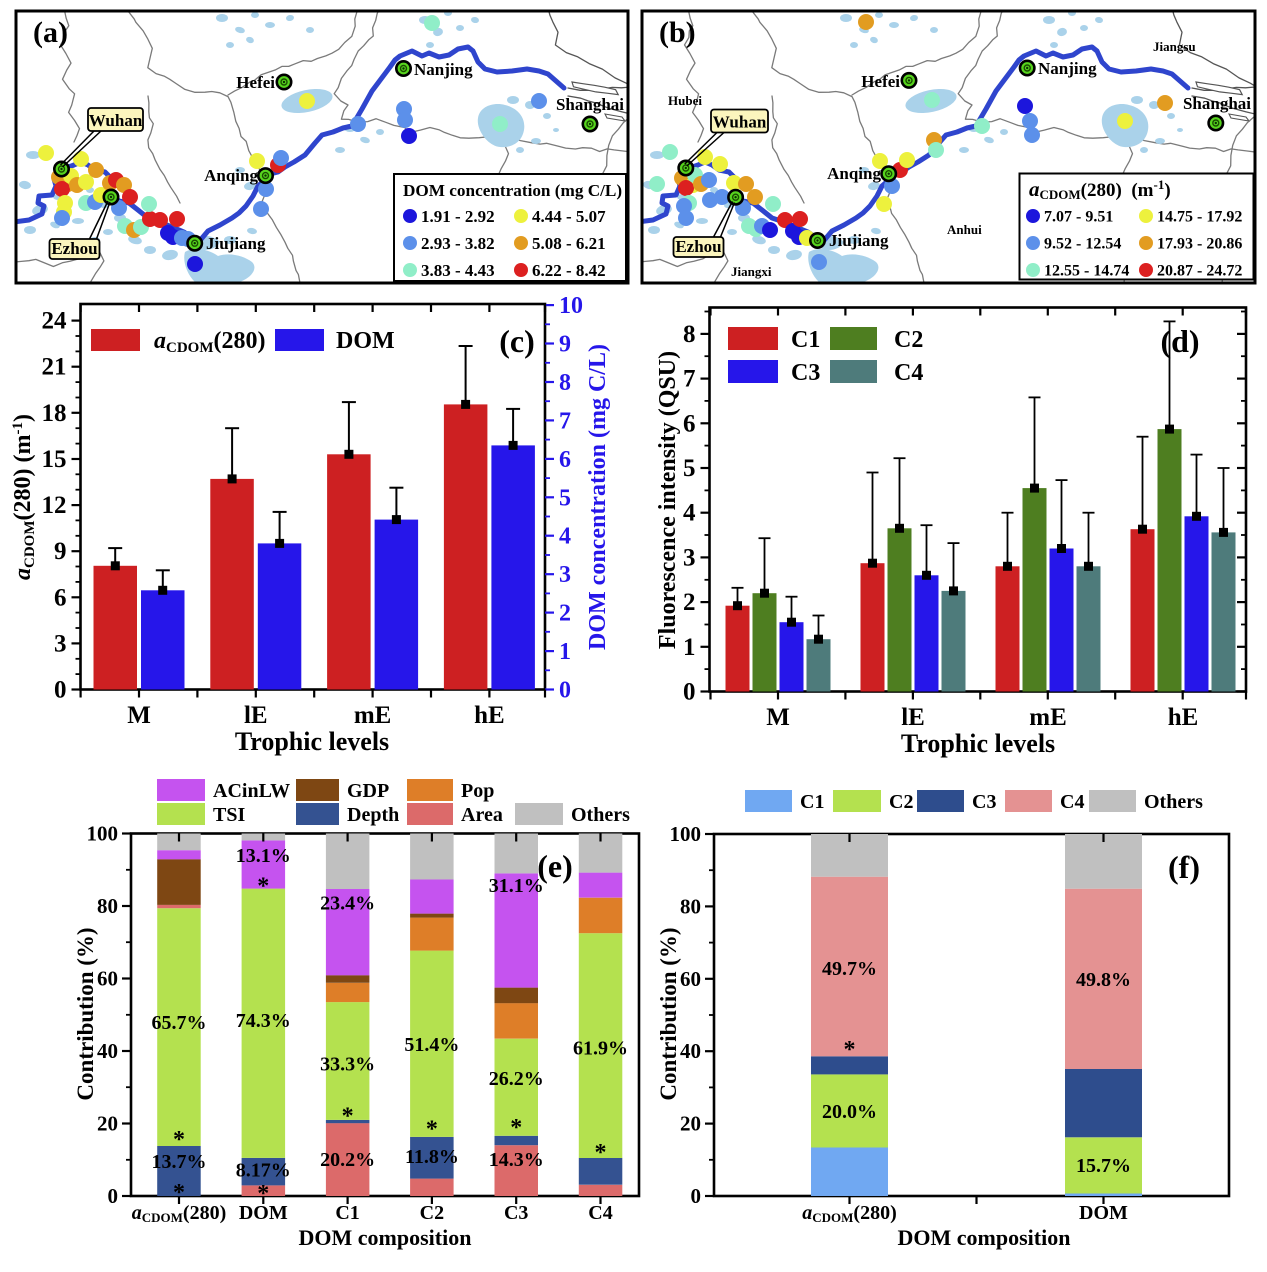 This screenshot has height=1272, width=1267. I want to click on svg-text: 10, so click(571, 306).